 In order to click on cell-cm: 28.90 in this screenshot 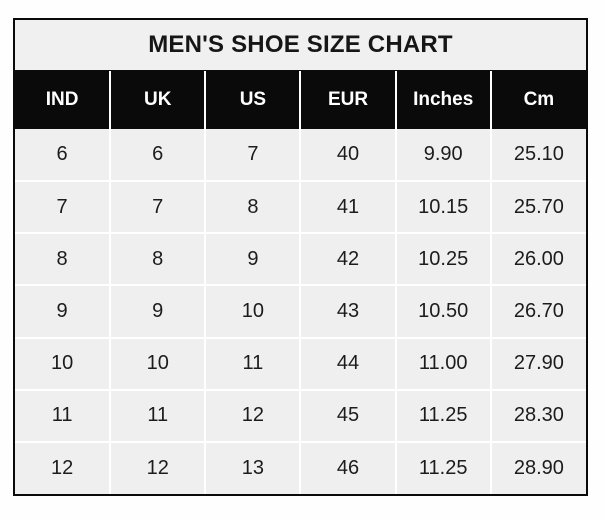, I will do `click(538, 467)`.